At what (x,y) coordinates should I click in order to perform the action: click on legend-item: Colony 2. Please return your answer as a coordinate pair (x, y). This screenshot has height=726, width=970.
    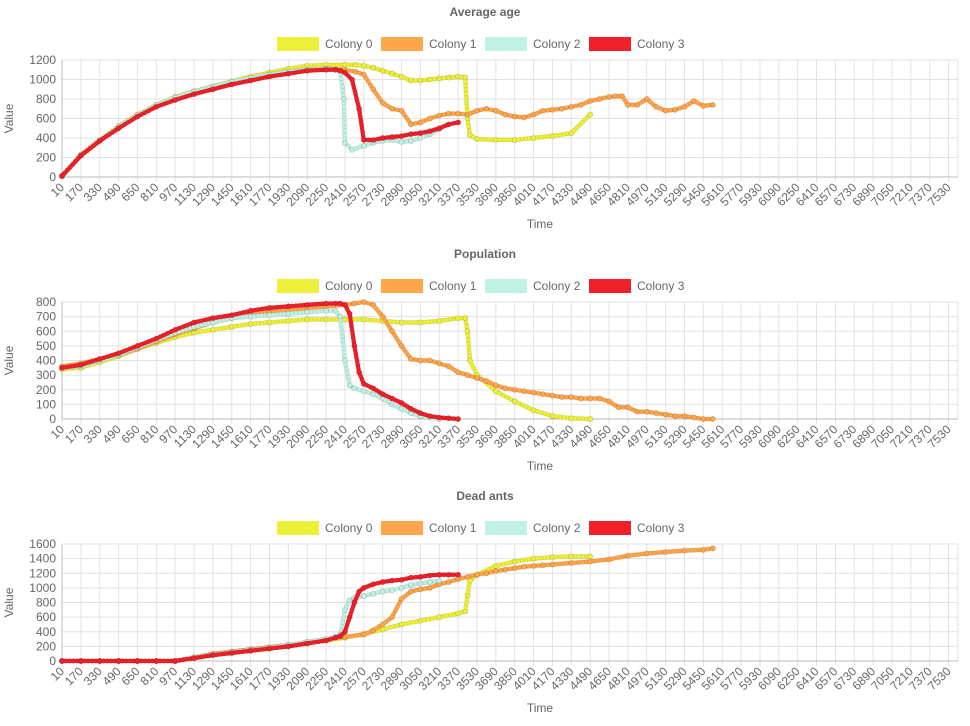
    Looking at the image, I should click on (533, 528).